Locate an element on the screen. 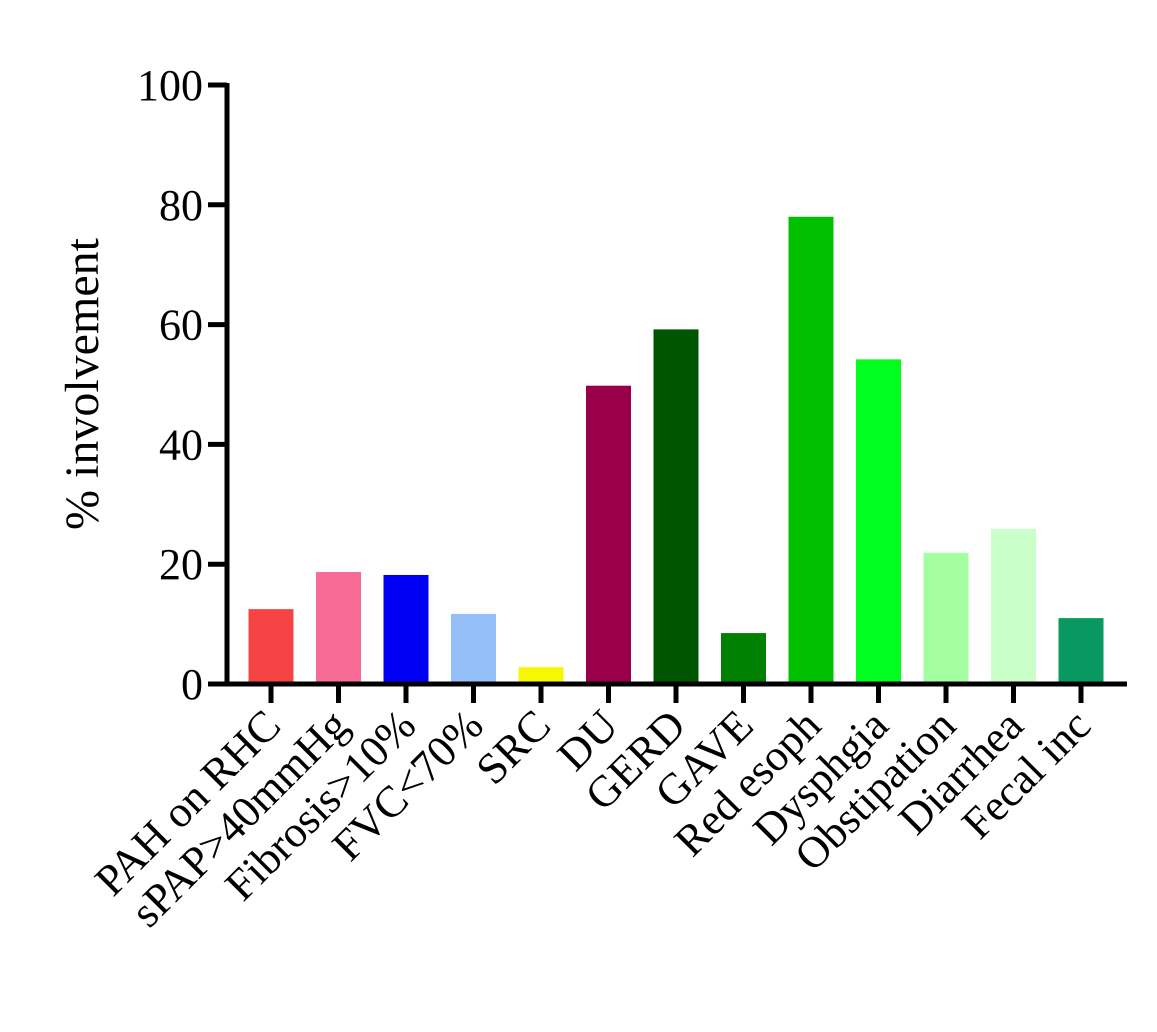  y-tick-label-4: 80 is located at coordinates (181, 205).